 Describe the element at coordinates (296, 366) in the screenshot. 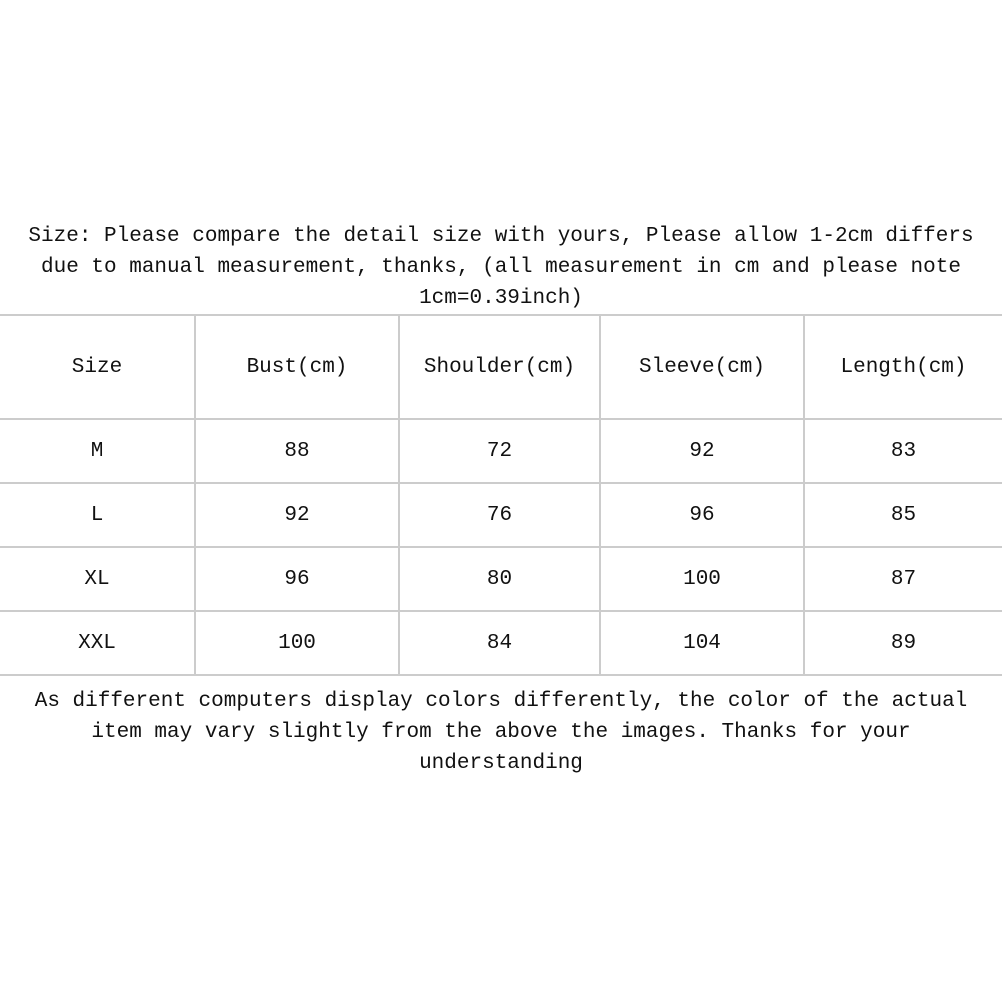

I see `column-header-bust: Bust(cm)` at that location.